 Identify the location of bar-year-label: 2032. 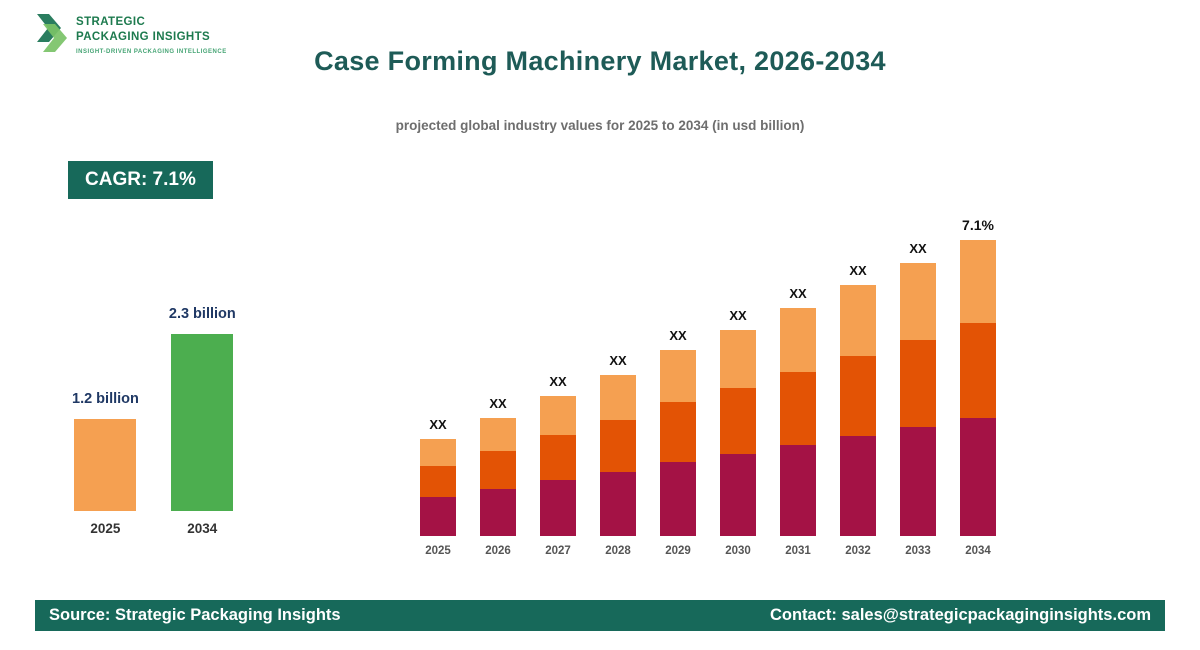
(858, 551).